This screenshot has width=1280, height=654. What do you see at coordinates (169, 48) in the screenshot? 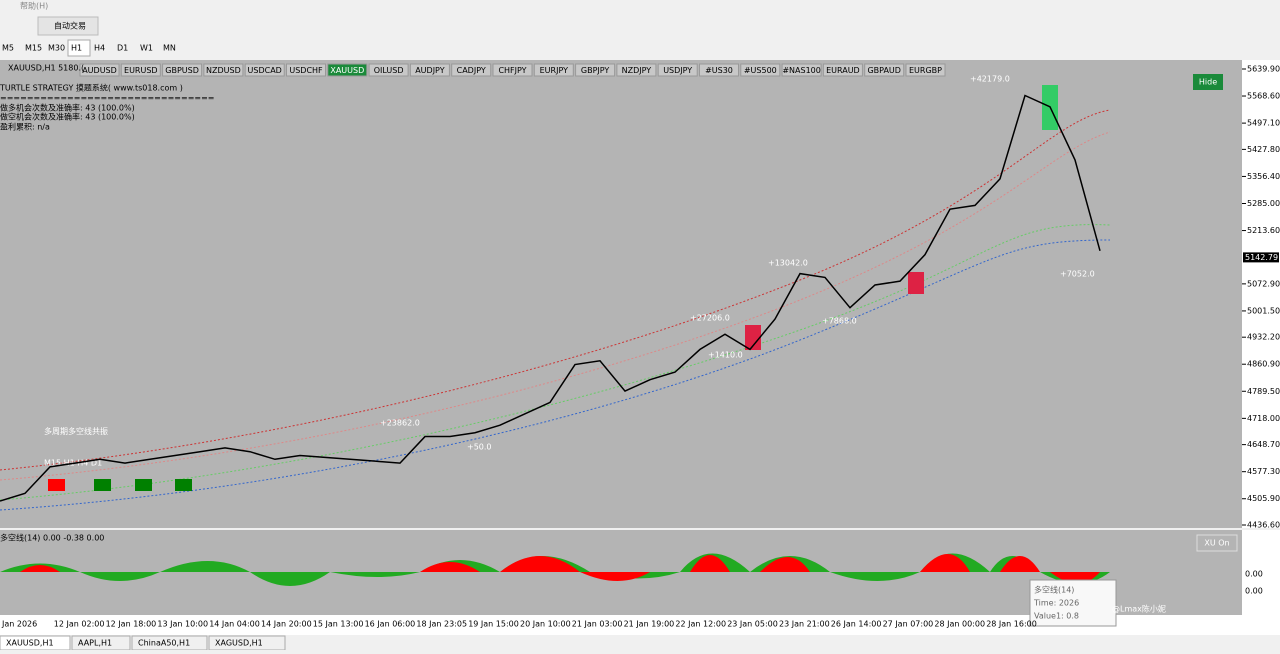
I see `timeframe: MN` at bounding box center [169, 48].